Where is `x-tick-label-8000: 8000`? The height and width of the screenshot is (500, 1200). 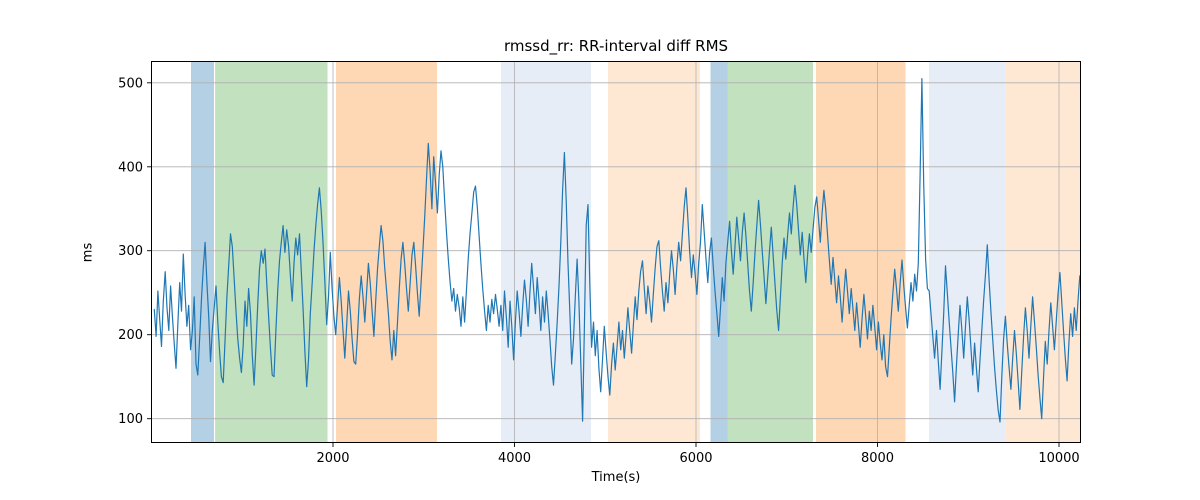 x-tick-label-8000: 8000 is located at coordinates (877, 458).